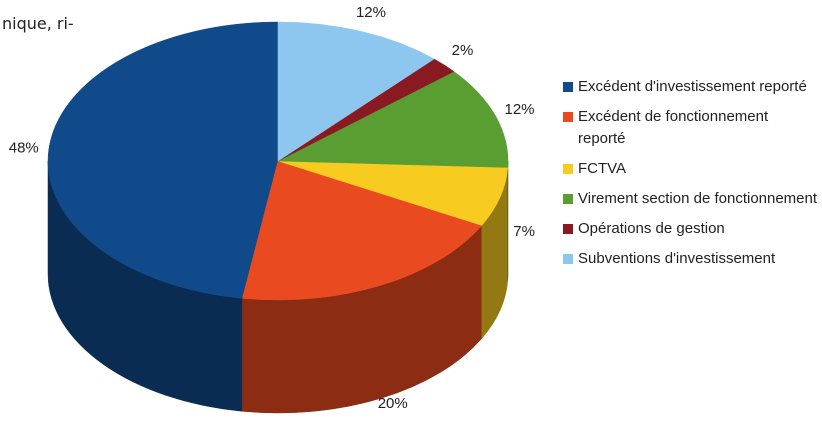 The width and height of the screenshot is (822, 426). I want to click on legend-item: Opérations de gestion, so click(690, 229).